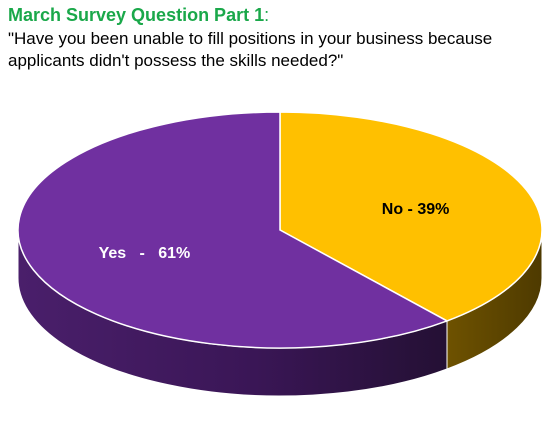 The height and width of the screenshot is (445, 554). I want to click on slice-label-yes: Yes - 61%, so click(145, 253).